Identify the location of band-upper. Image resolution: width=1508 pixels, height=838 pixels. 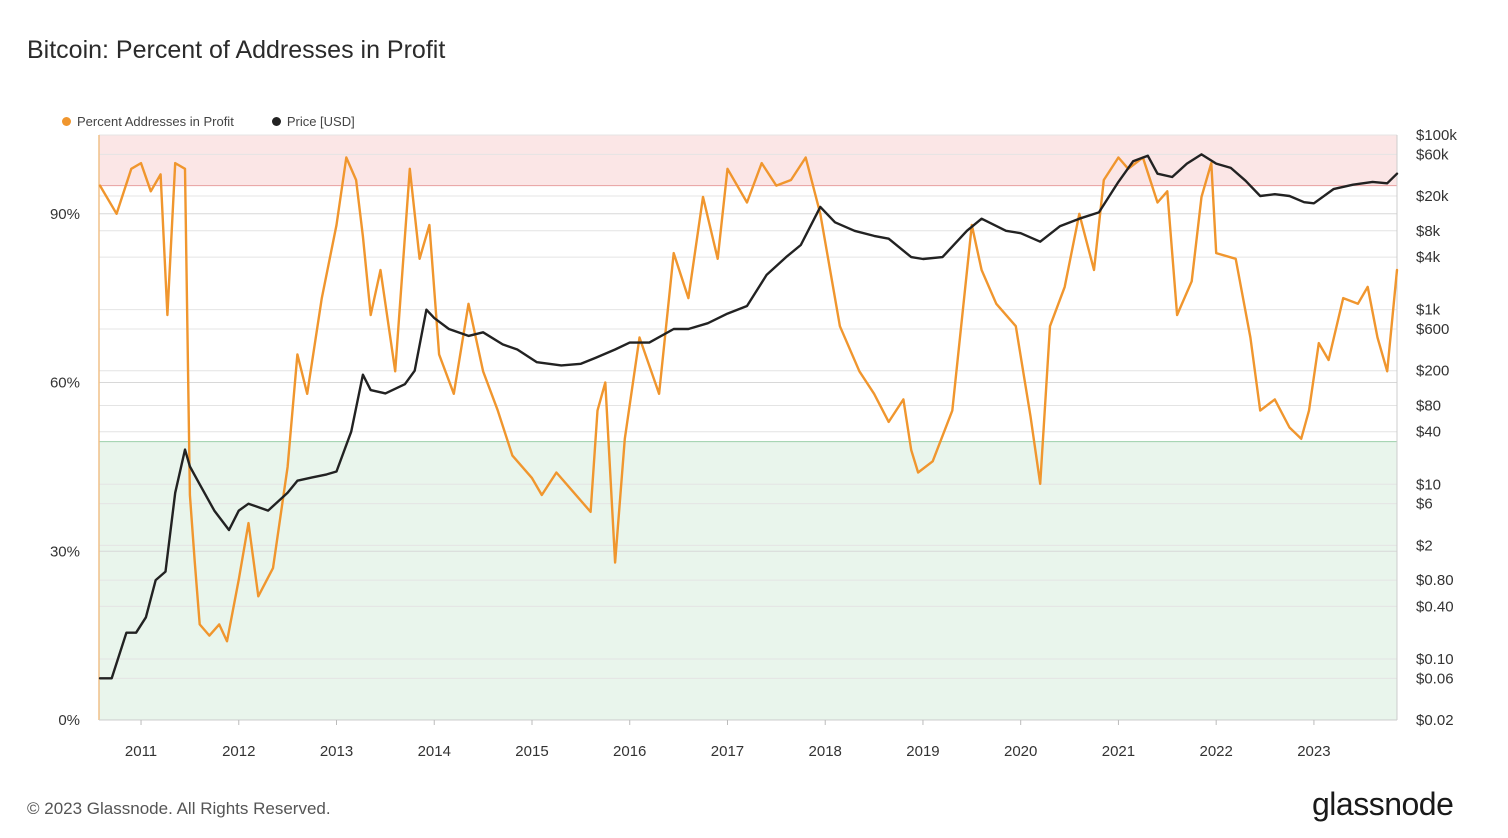
(748, 160).